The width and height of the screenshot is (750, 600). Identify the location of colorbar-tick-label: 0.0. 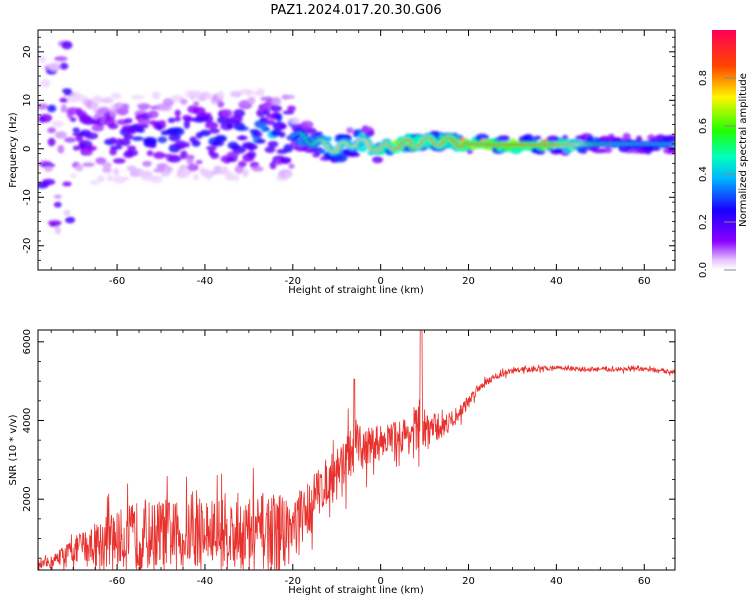
(703, 270).